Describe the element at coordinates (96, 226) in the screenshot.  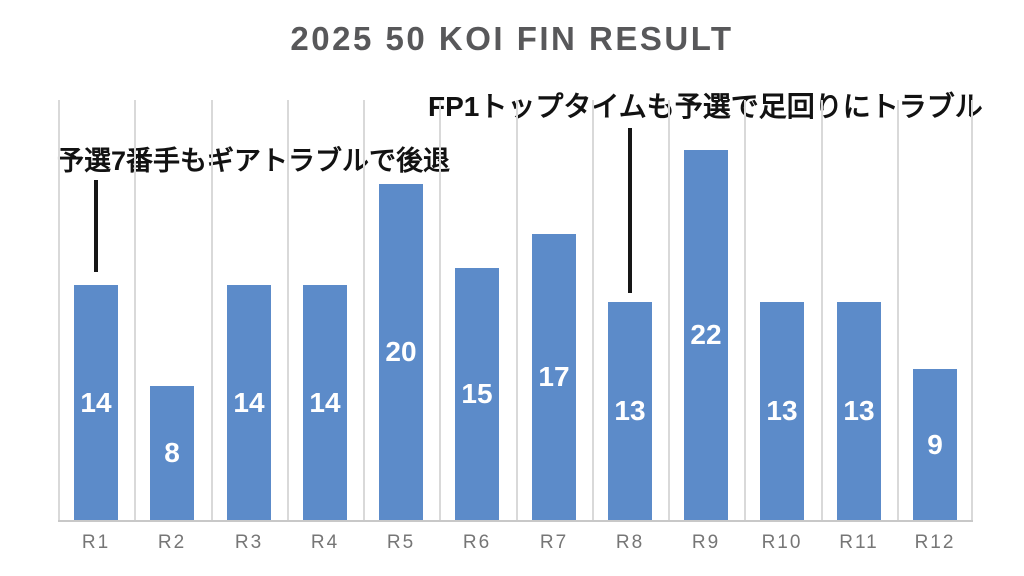
I see `annotation-line-R1` at that location.